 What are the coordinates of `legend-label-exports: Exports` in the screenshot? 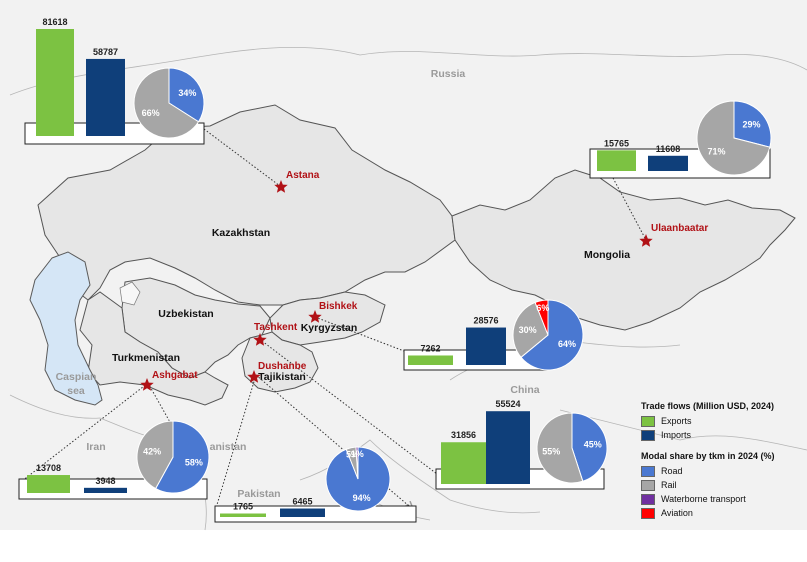 It's located at (676, 421).